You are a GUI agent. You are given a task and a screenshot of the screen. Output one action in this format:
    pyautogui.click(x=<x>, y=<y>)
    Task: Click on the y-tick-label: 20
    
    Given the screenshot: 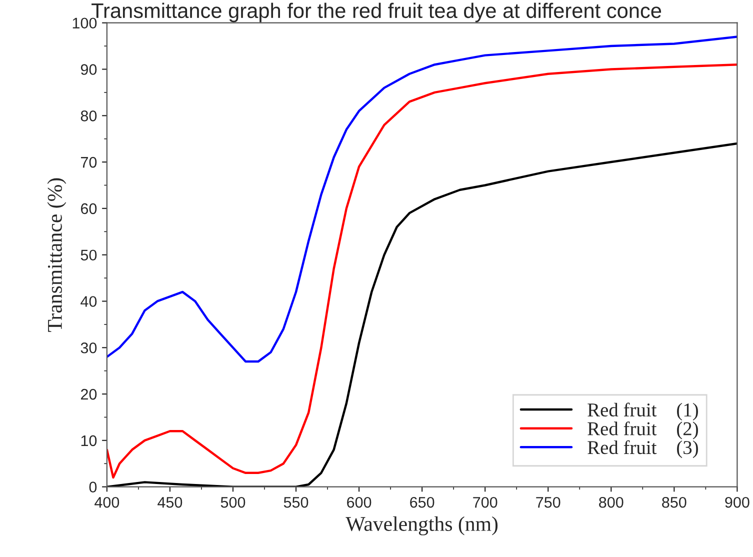 What is the action you would take?
    pyautogui.click(x=88, y=394)
    